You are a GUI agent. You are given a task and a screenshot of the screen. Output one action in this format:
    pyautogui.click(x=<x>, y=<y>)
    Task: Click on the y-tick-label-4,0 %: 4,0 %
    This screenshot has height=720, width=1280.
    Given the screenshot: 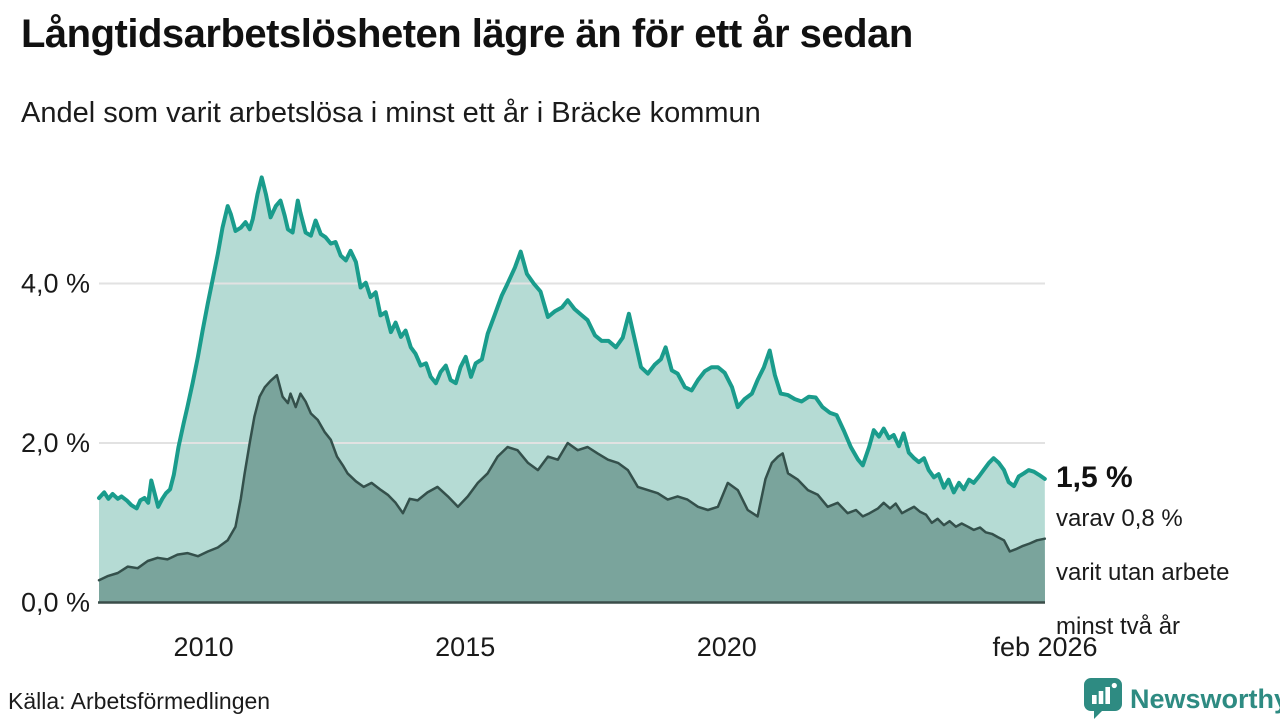 What is the action you would take?
    pyautogui.click(x=55, y=284)
    